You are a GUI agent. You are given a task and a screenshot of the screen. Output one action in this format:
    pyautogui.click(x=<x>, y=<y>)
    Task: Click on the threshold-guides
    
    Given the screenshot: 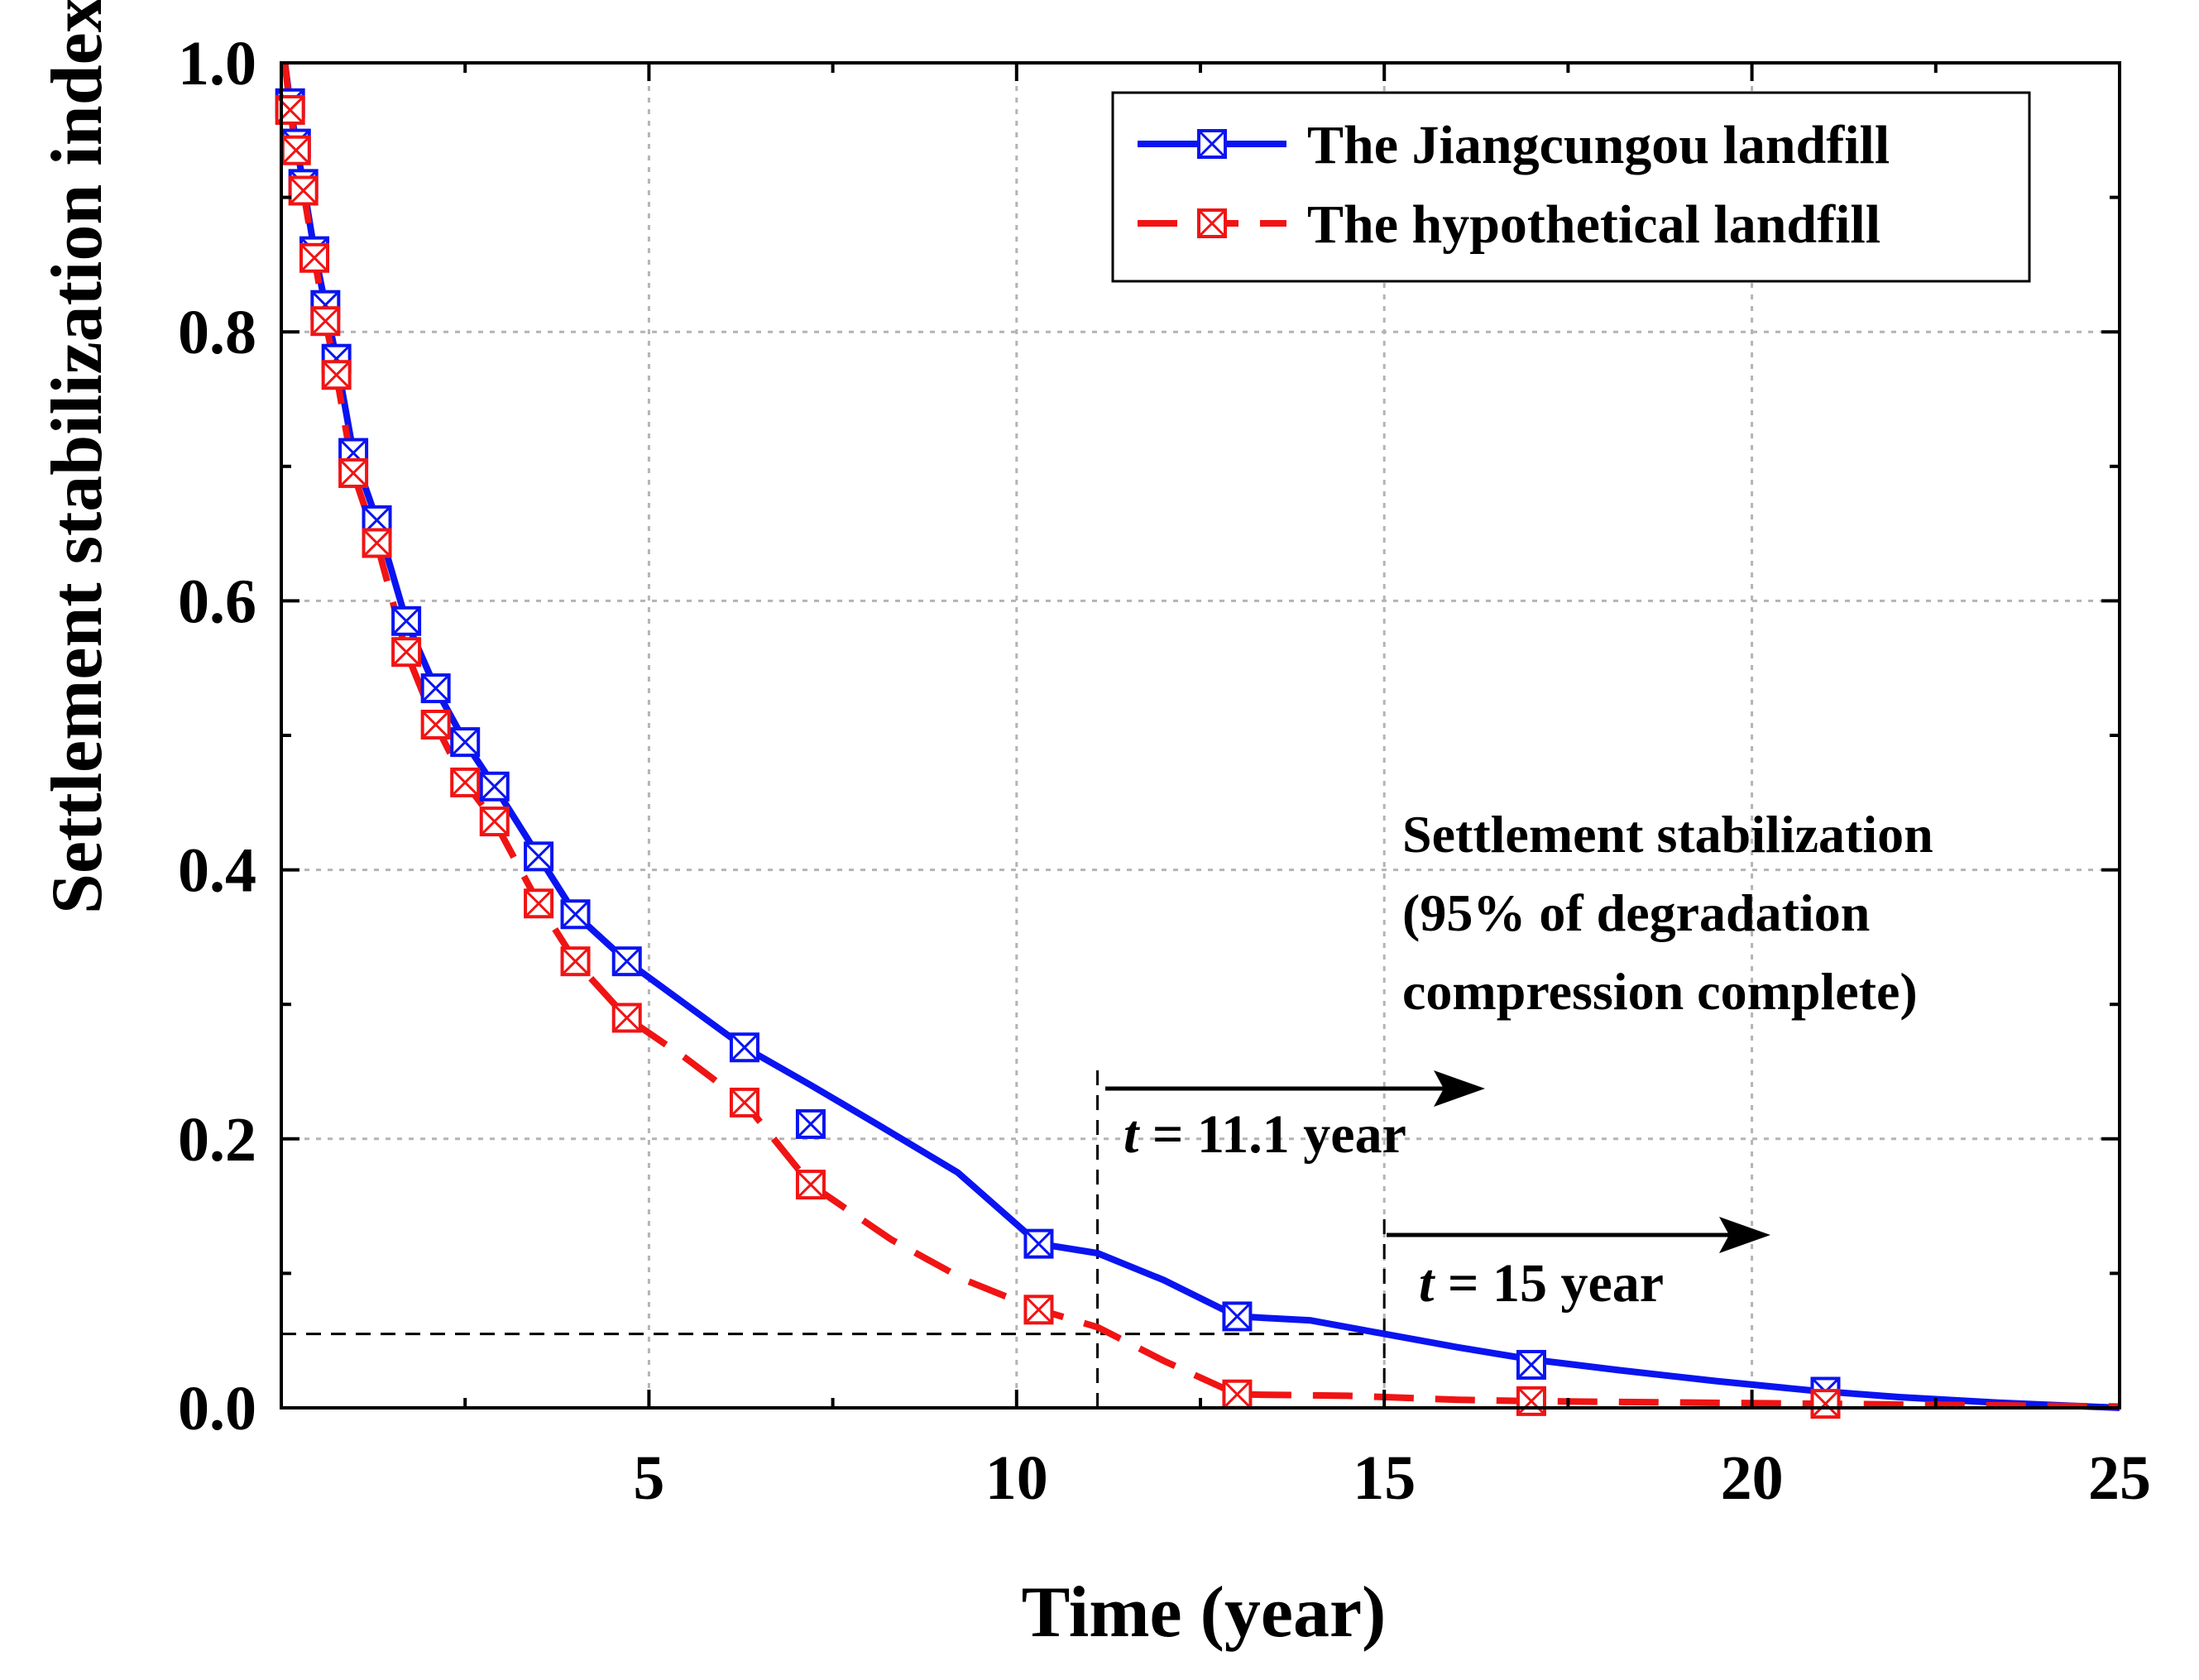 What is the action you would take?
    pyautogui.click(x=834, y=1237)
    